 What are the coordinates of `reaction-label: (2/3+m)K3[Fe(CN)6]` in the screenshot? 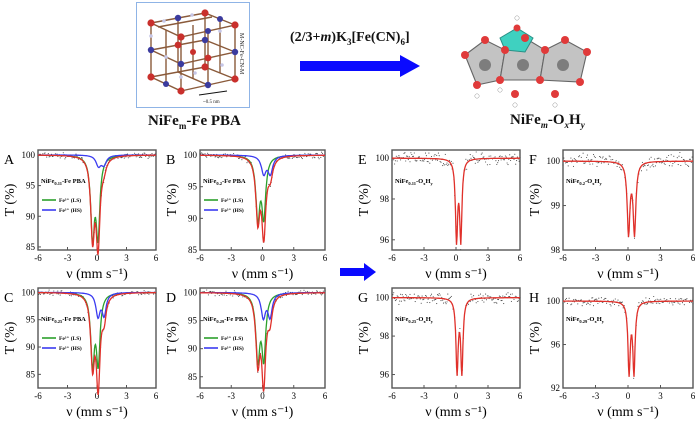 It's located at (350, 38).